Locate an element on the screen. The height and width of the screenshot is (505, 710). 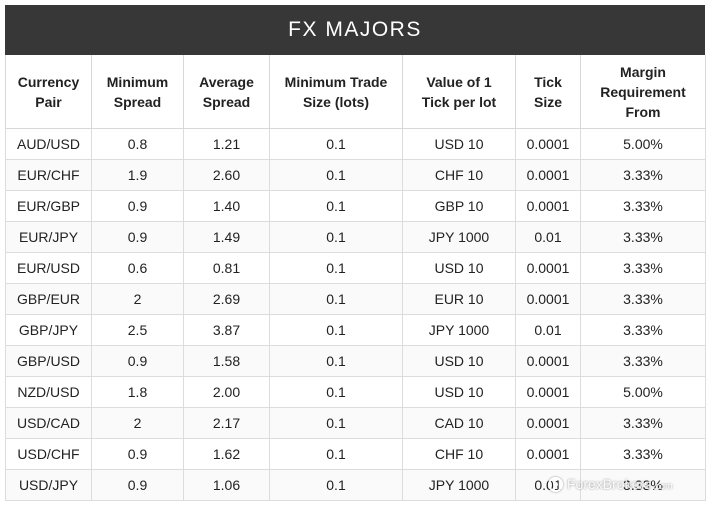
cell-average-spread: 1.58 is located at coordinates (226, 361).